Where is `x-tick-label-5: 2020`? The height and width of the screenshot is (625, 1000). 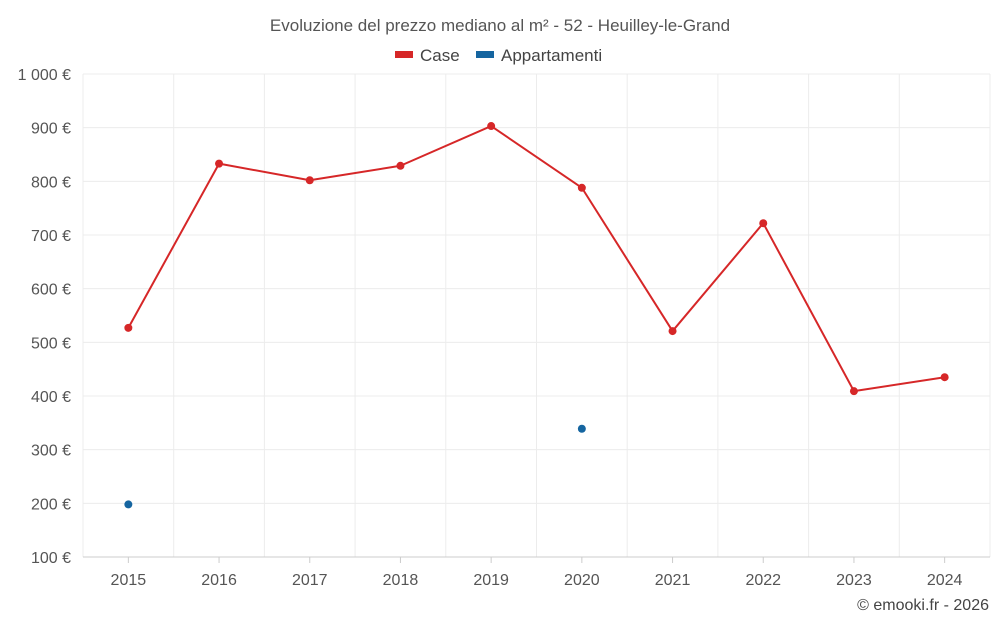 x-tick-label-5: 2020 is located at coordinates (582, 580).